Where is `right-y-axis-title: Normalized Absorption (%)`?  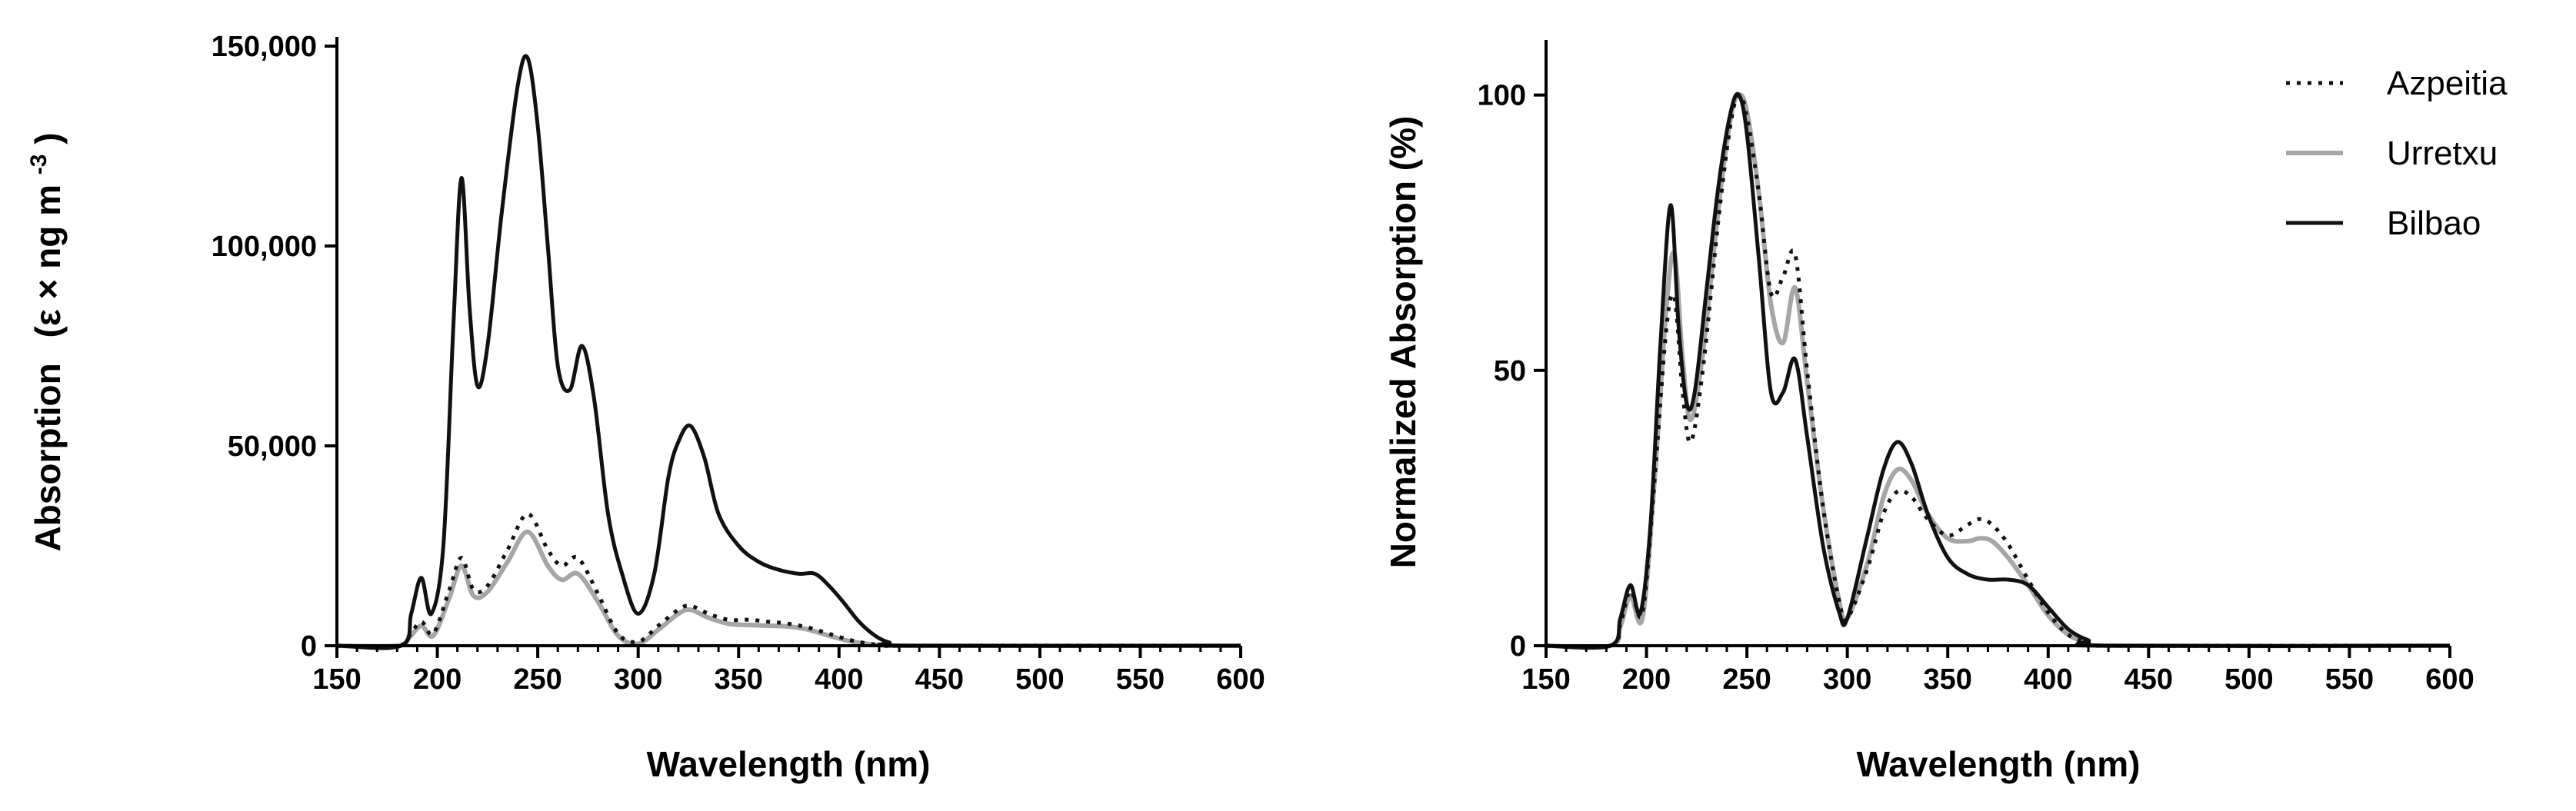
right-y-axis-title: Normalized Absorption (%) is located at coordinates (1403, 343).